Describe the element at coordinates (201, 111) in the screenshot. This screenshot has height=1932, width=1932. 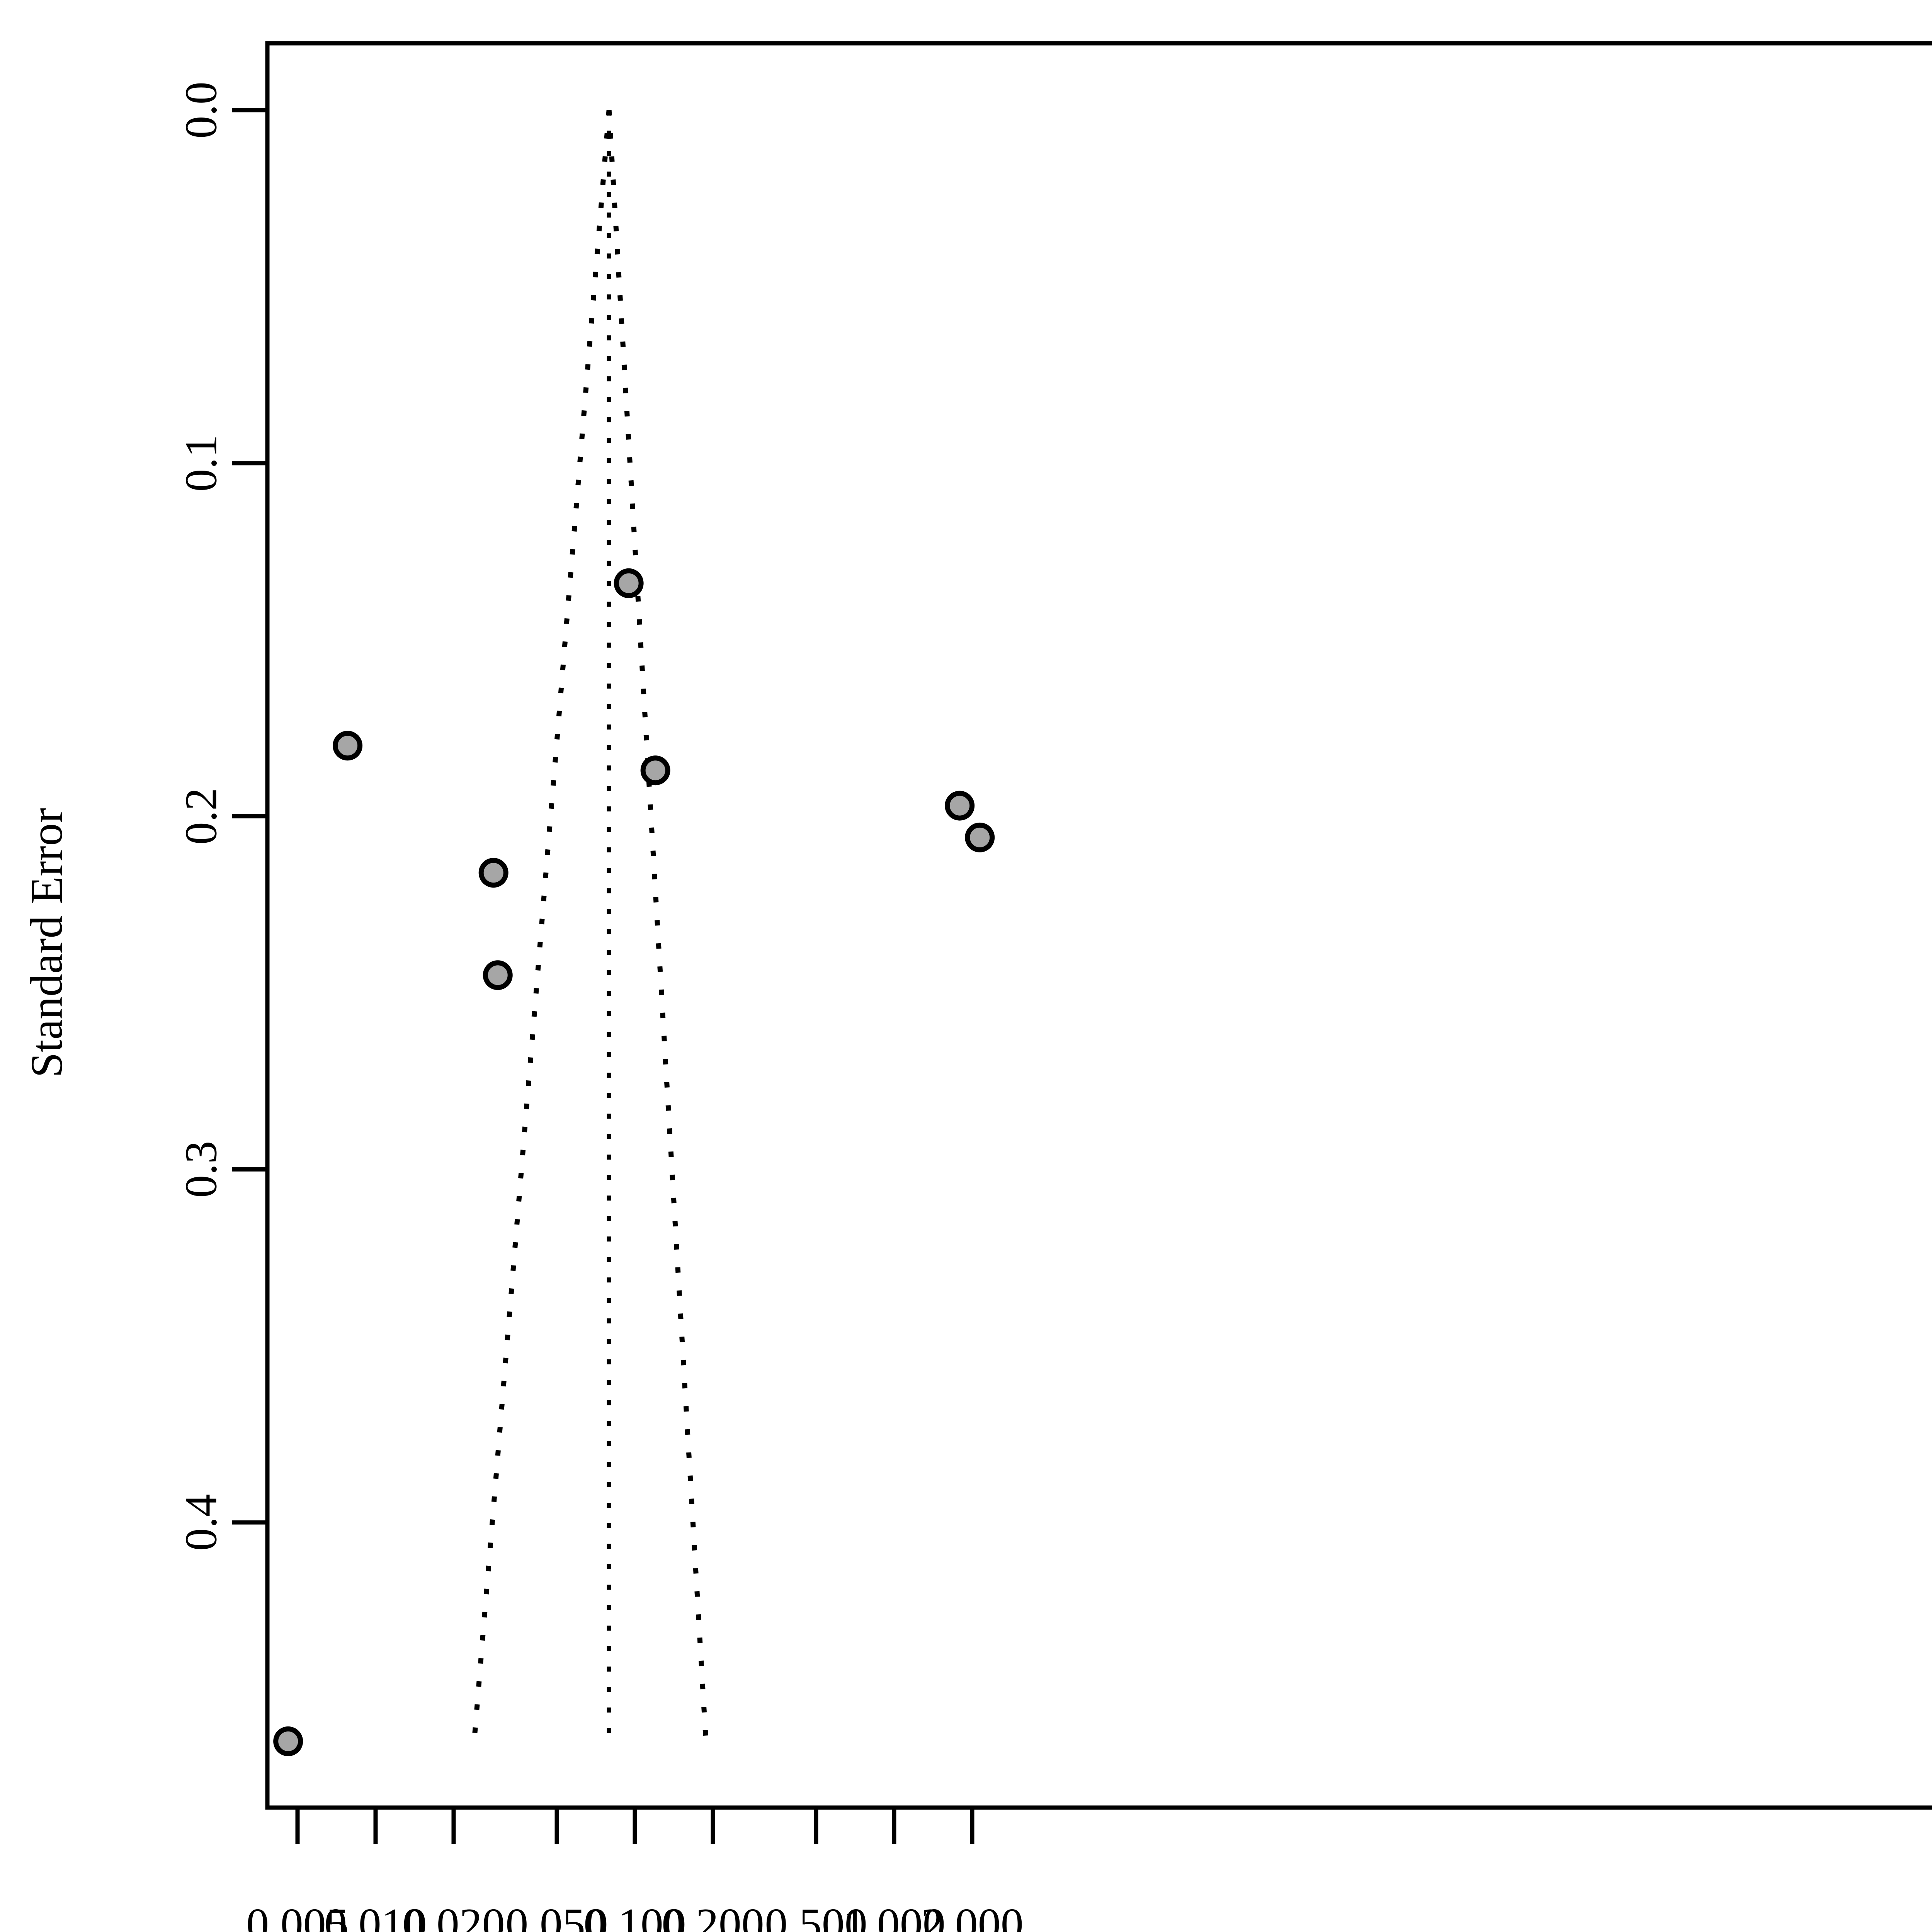
I see `y-tick-label: 0.0` at that location.